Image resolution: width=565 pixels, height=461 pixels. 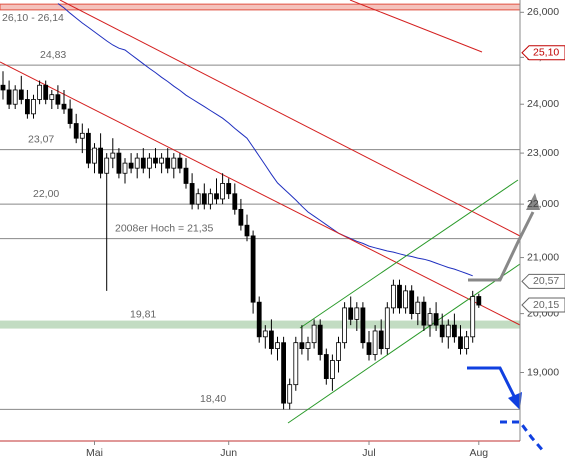 What do you see at coordinates (543, 153) in the screenshot?
I see `y-tick-label: 23,000` at bounding box center [543, 153].